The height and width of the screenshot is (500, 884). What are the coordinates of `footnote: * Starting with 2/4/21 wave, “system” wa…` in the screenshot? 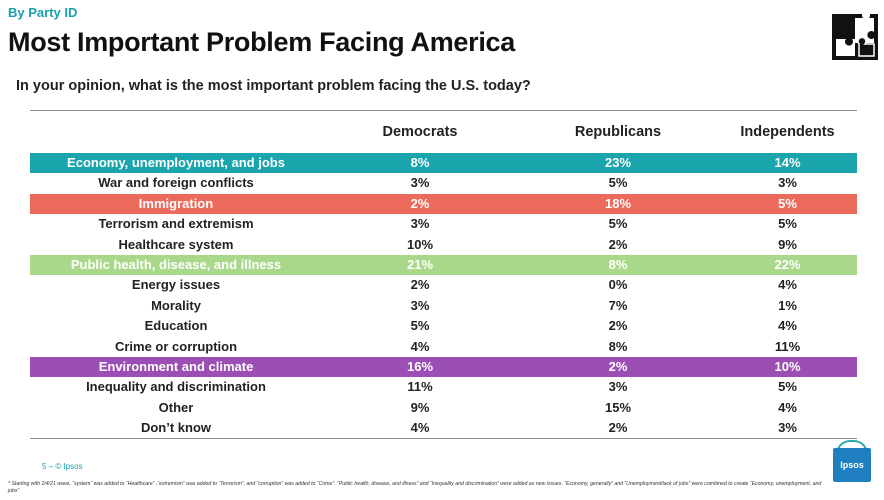 It's located at (415, 487).